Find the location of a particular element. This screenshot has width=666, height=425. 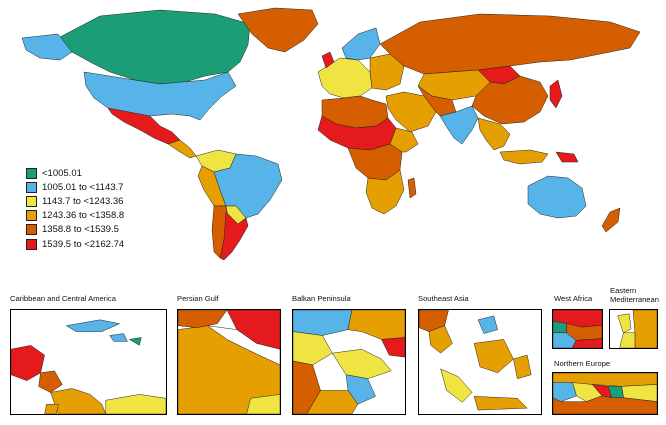

region-southern-africa is located at coordinates (385, 192).